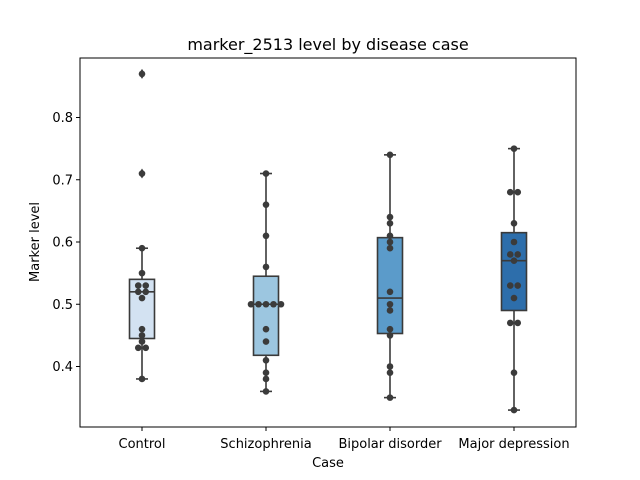 This screenshot has width=640, height=480. I want to click on y-tick-label: 0.8, so click(62, 118).